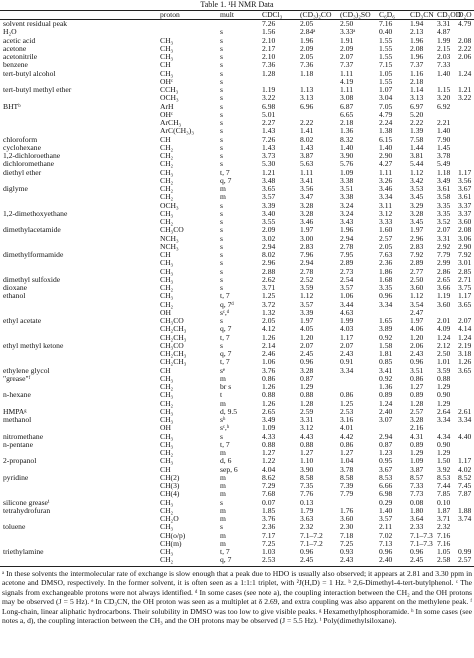 This screenshot has height=658, width=474. Describe the element at coordinates (417, 188) in the screenshot. I see `shift-value: 3.53` at that location.